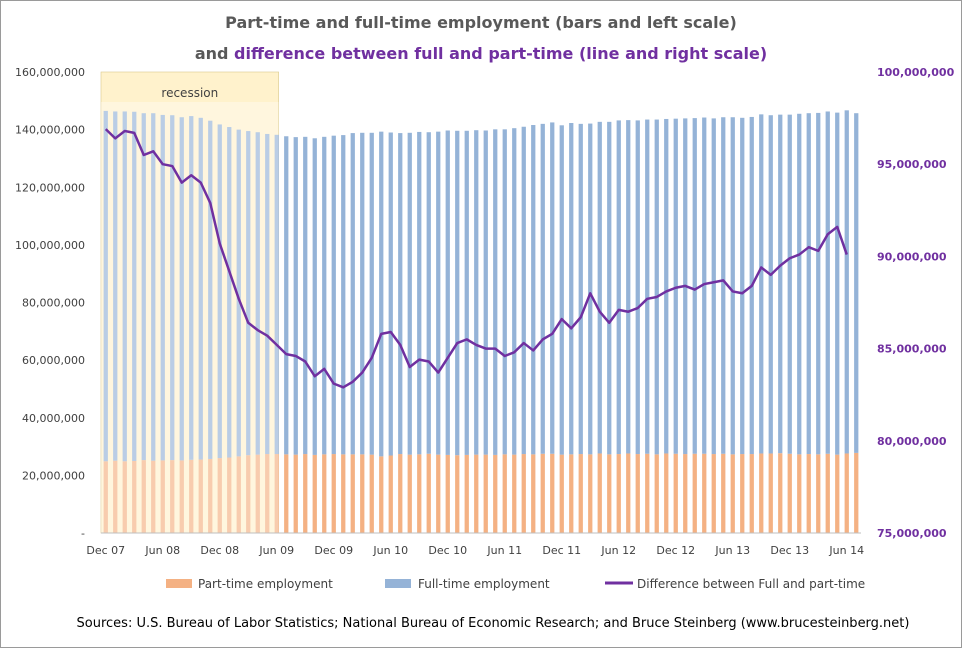 This screenshot has width=962, height=648. What do you see at coordinates (50, 187) in the screenshot?
I see `left-tick-label: 120,000,000` at bounding box center [50, 187].